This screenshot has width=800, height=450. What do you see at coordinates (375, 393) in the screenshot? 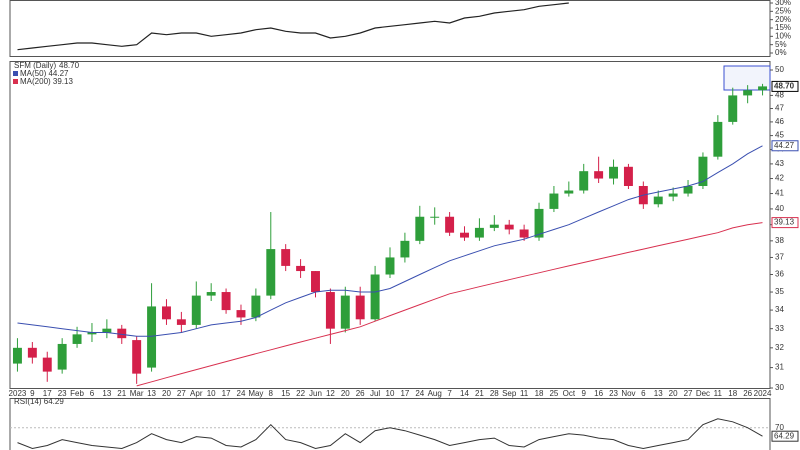
I see `x-tick-label: Jul` at bounding box center [375, 393].